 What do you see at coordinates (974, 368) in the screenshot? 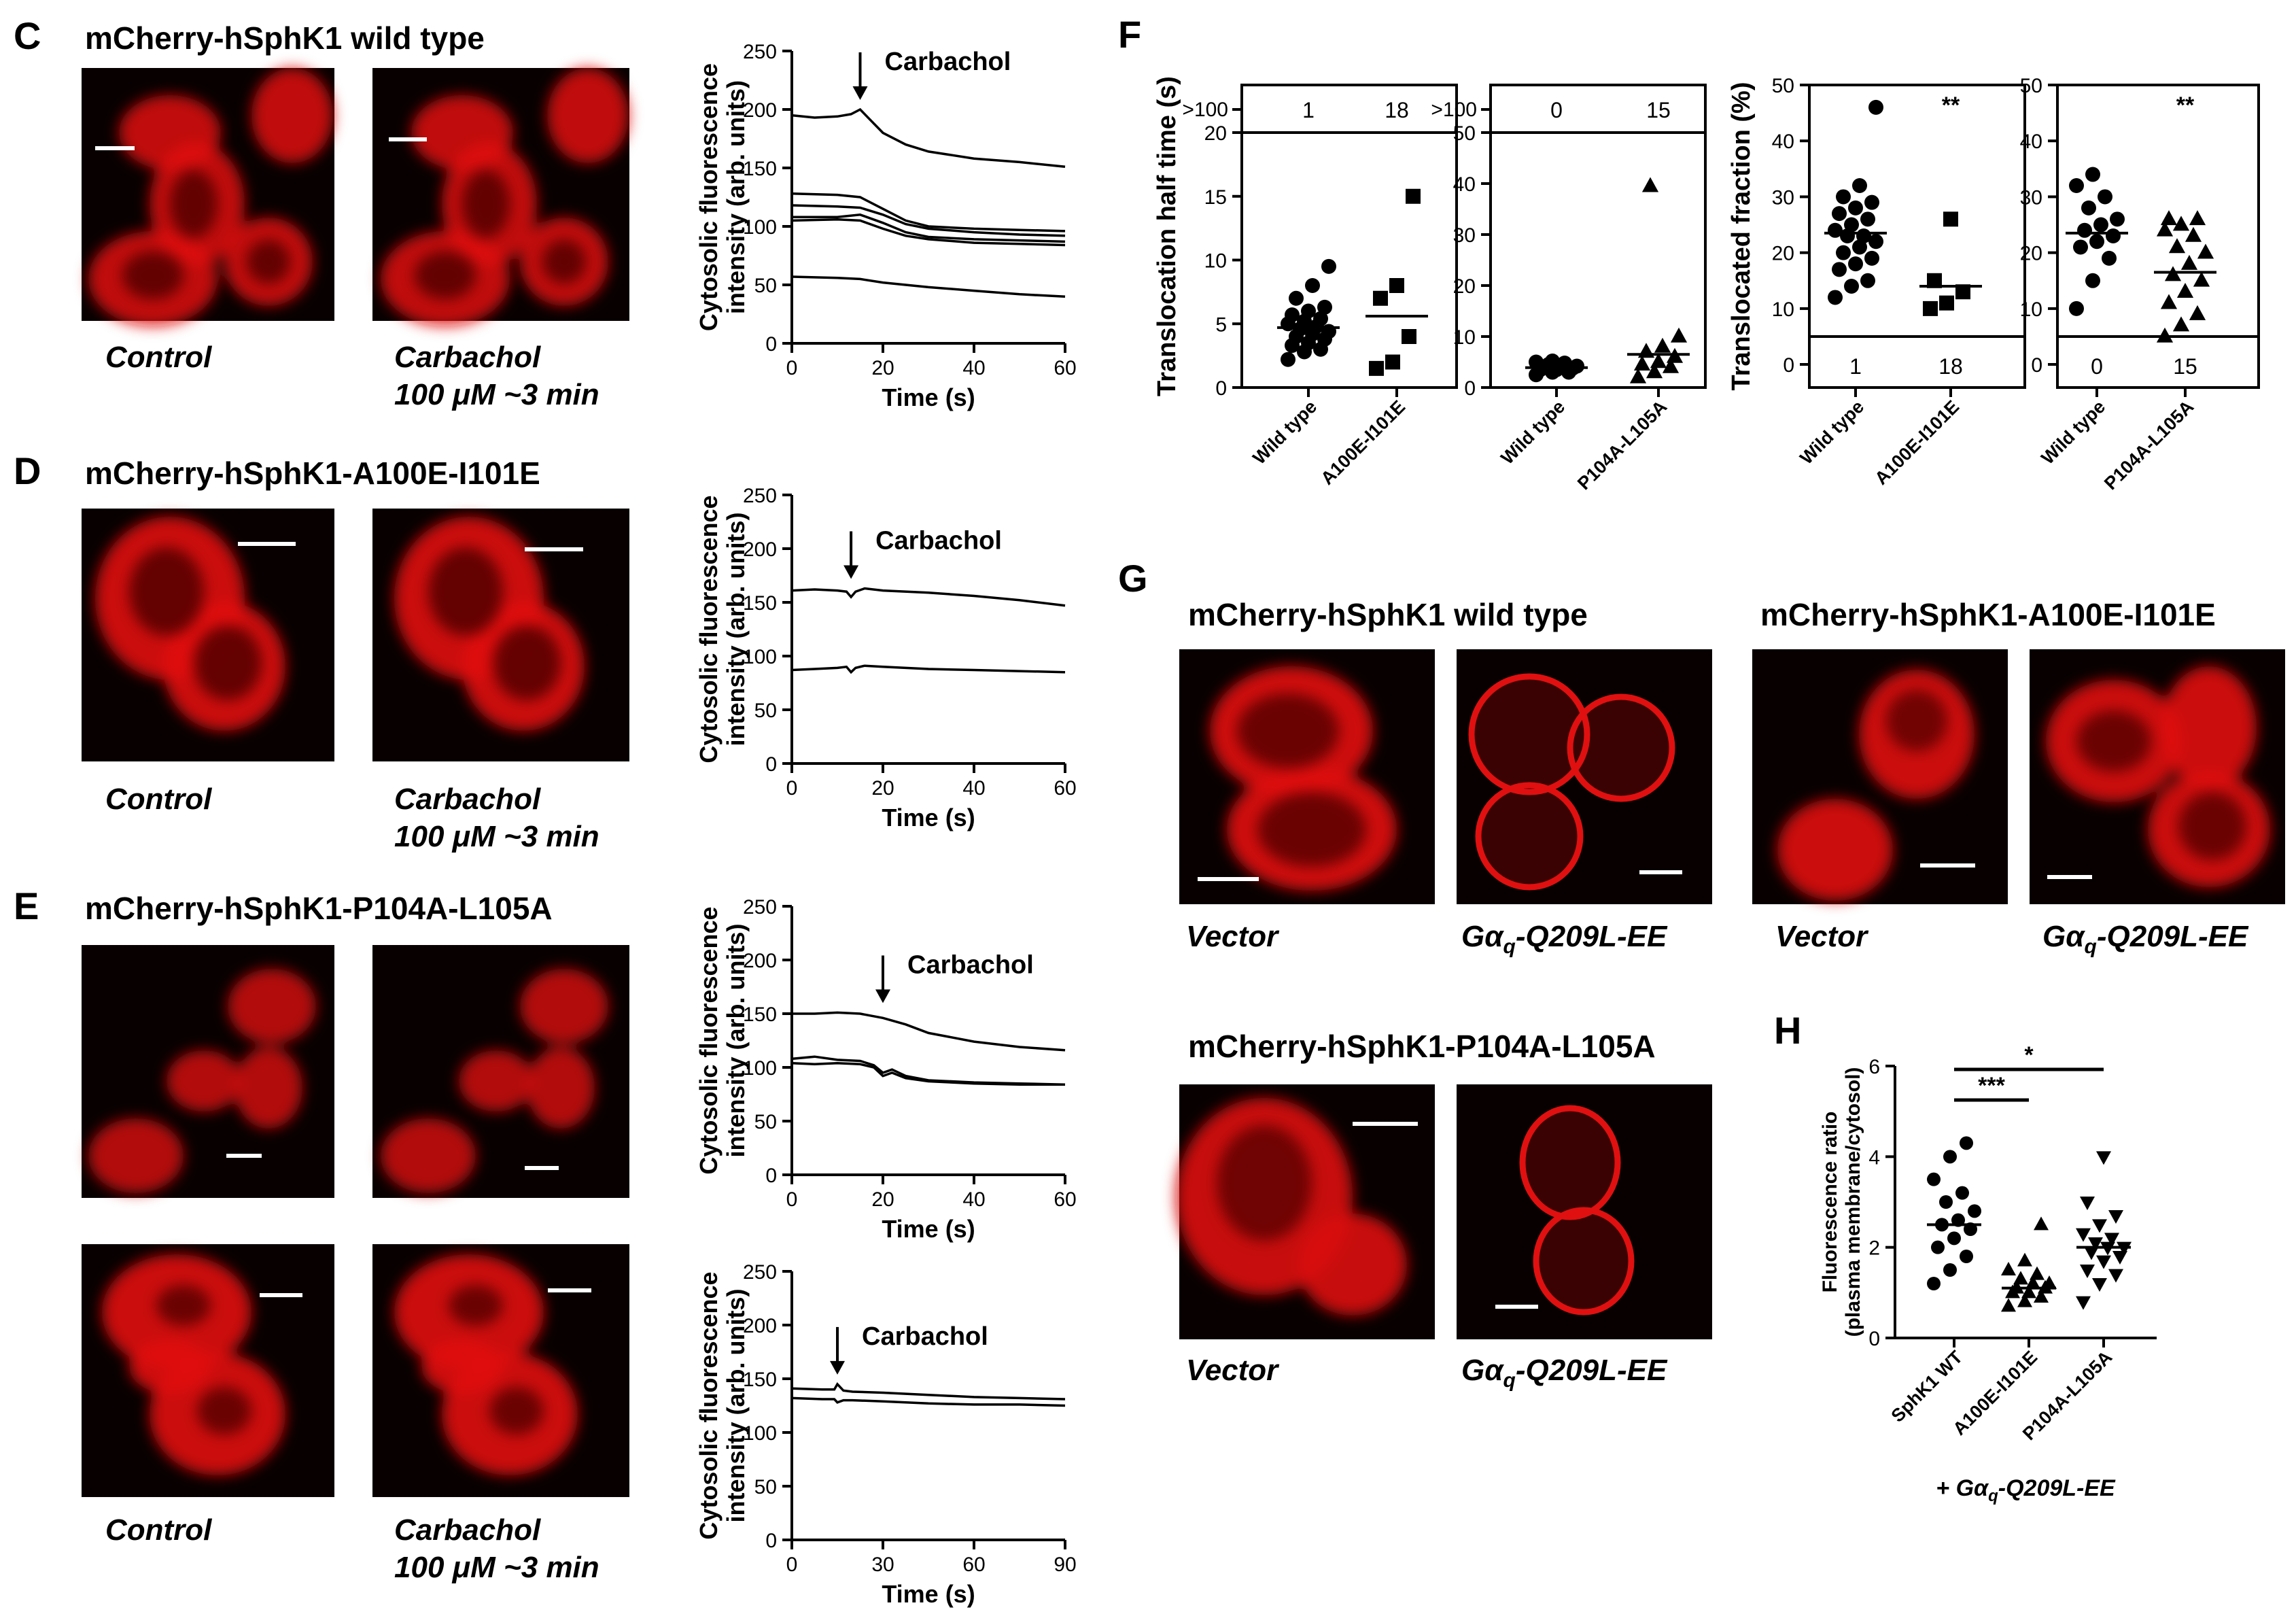
I see `x-tick-label: 40` at bounding box center [974, 368].